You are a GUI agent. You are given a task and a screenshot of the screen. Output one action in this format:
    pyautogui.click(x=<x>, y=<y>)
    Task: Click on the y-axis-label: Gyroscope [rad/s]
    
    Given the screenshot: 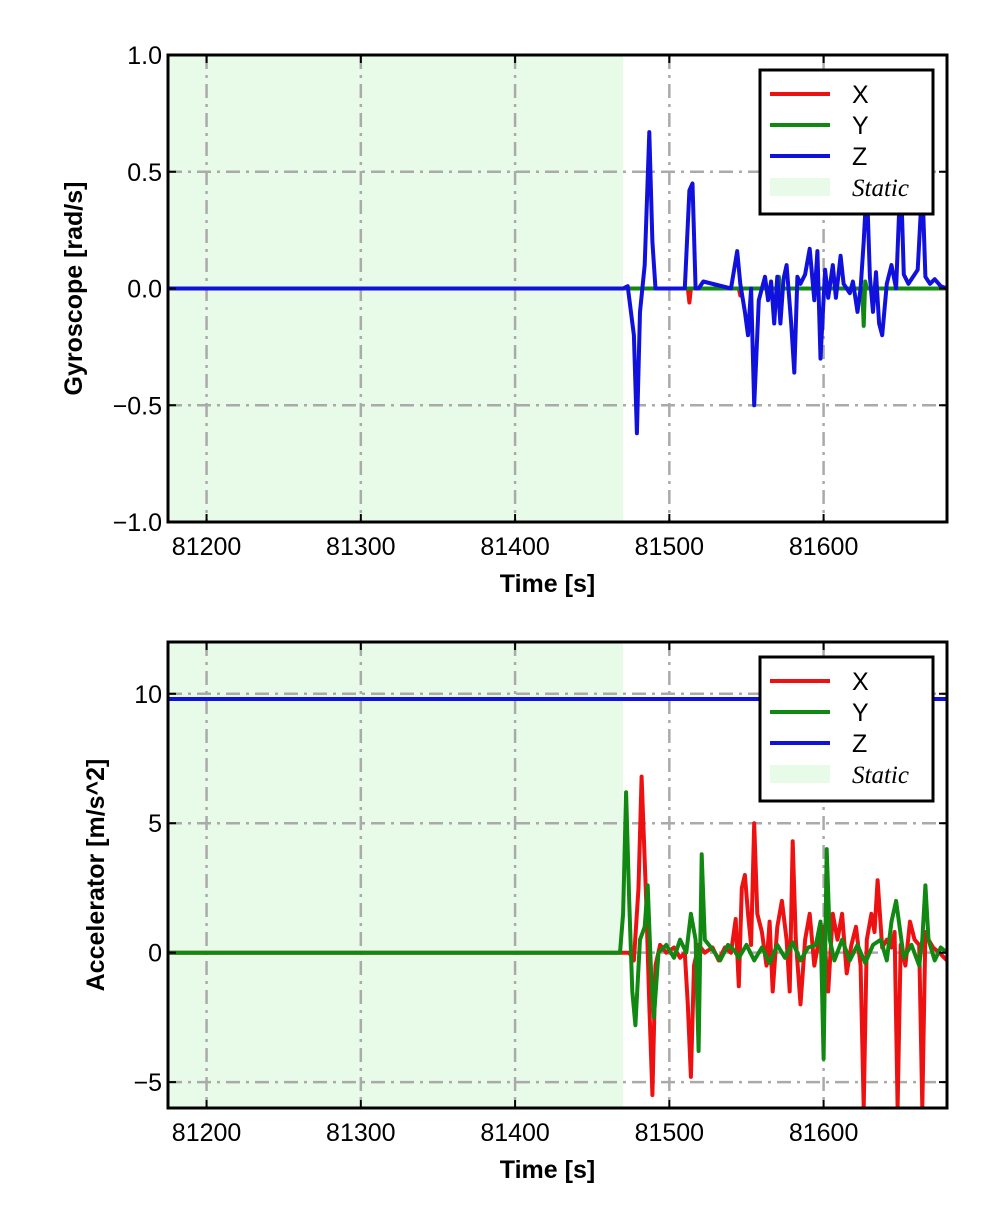 What is the action you would take?
    pyautogui.click(x=74, y=289)
    